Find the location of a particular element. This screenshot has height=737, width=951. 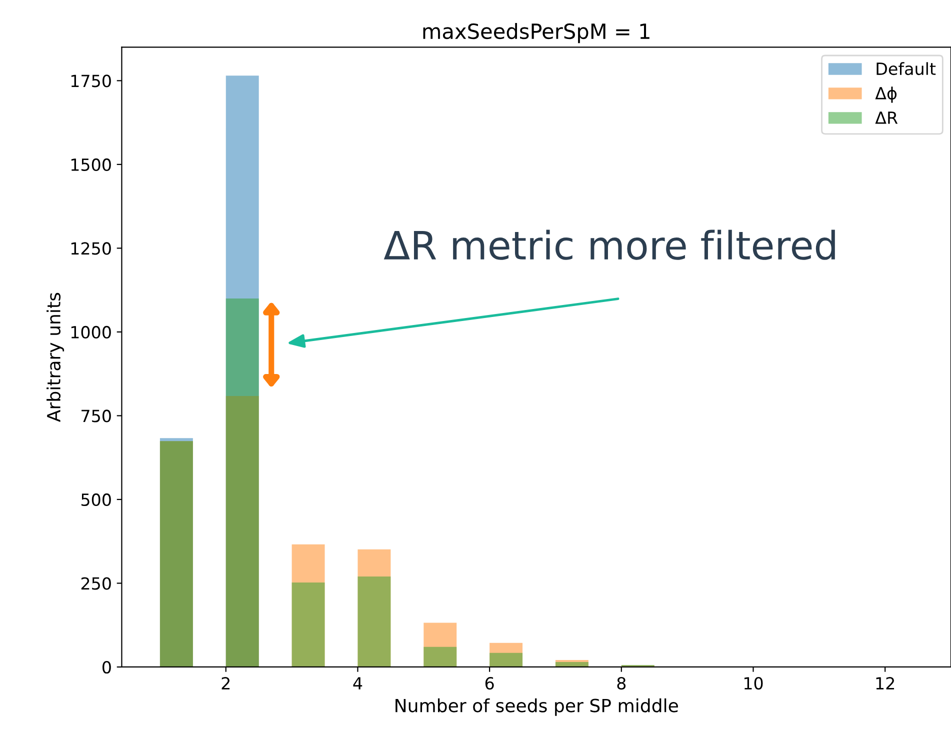

chart-title: maxSeedsPerSpM = 1 is located at coordinates (536, 33).